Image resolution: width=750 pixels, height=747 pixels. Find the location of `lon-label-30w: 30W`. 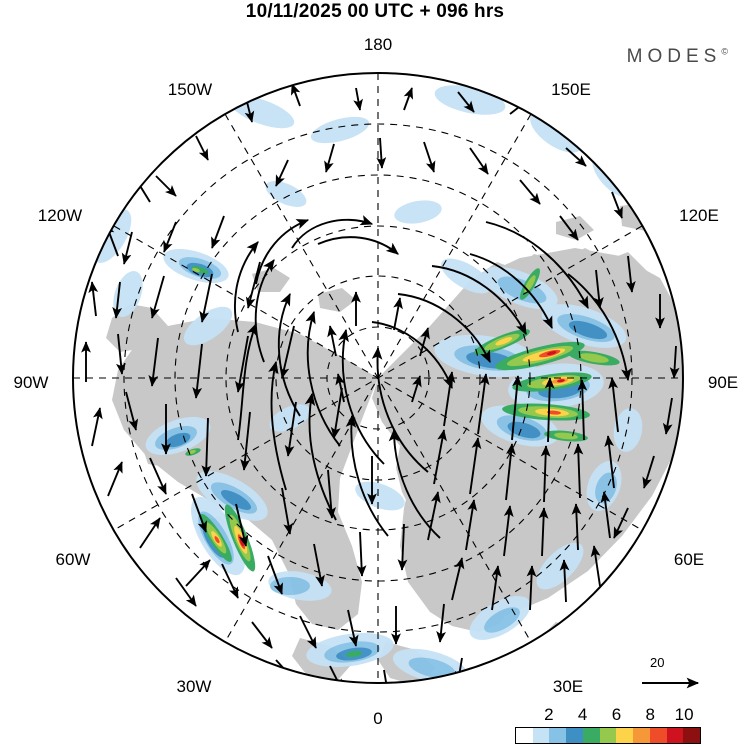

lon-label-30w: 30W is located at coordinates (194, 686).